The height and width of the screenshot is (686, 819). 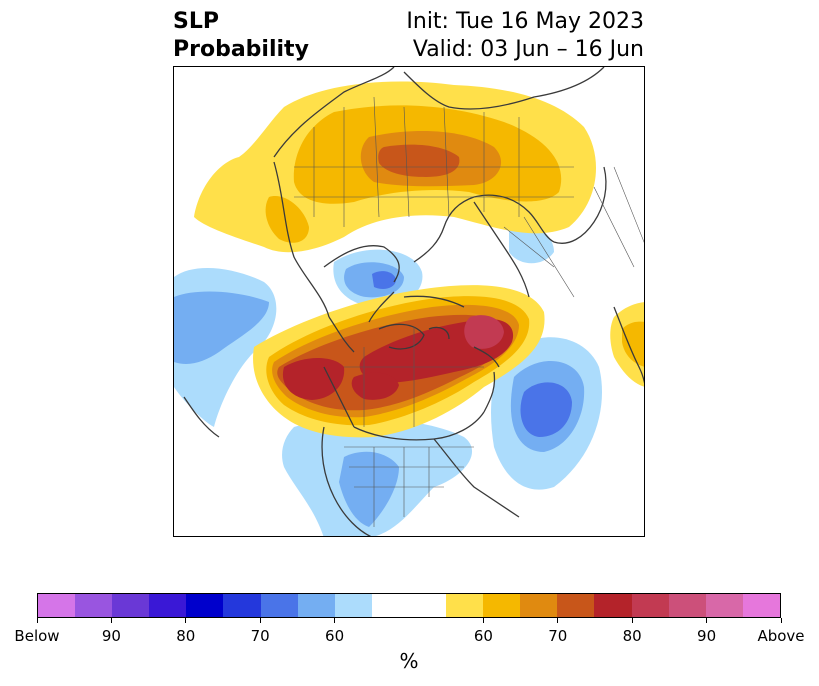 I want to click on below-strong-hudson, so click(x=384, y=280).